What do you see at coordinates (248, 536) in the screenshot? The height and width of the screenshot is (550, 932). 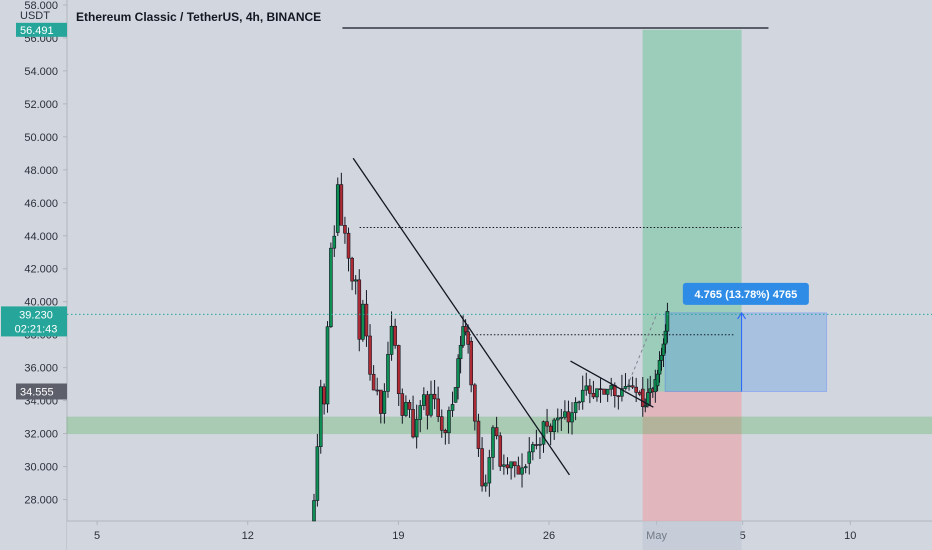 I see `x-tick-label: 12` at bounding box center [248, 536].